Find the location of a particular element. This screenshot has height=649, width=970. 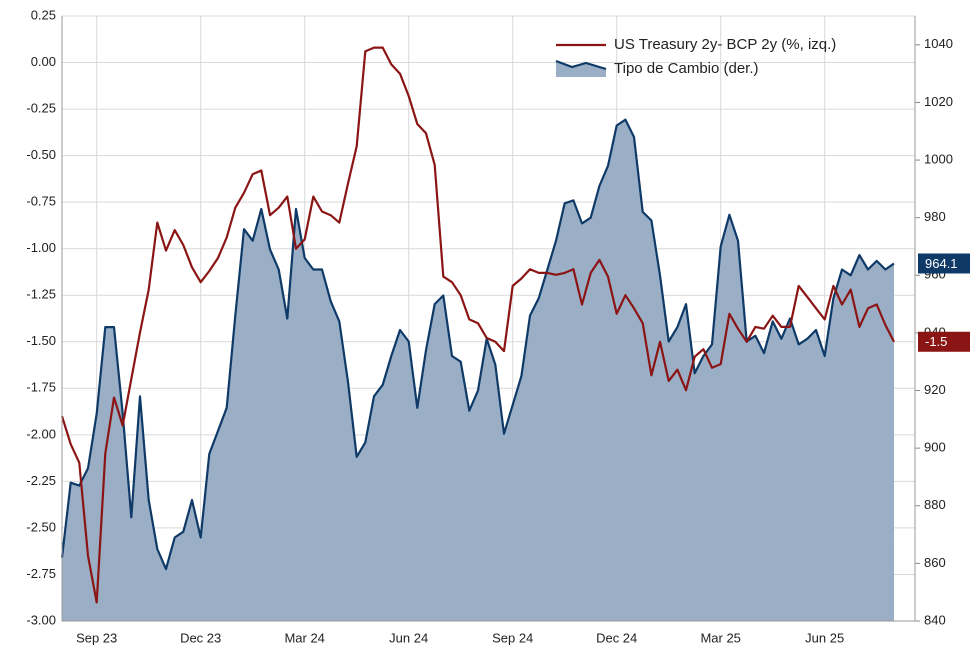

y-tick-label: 0.25 is located at coordinates (43, 14).